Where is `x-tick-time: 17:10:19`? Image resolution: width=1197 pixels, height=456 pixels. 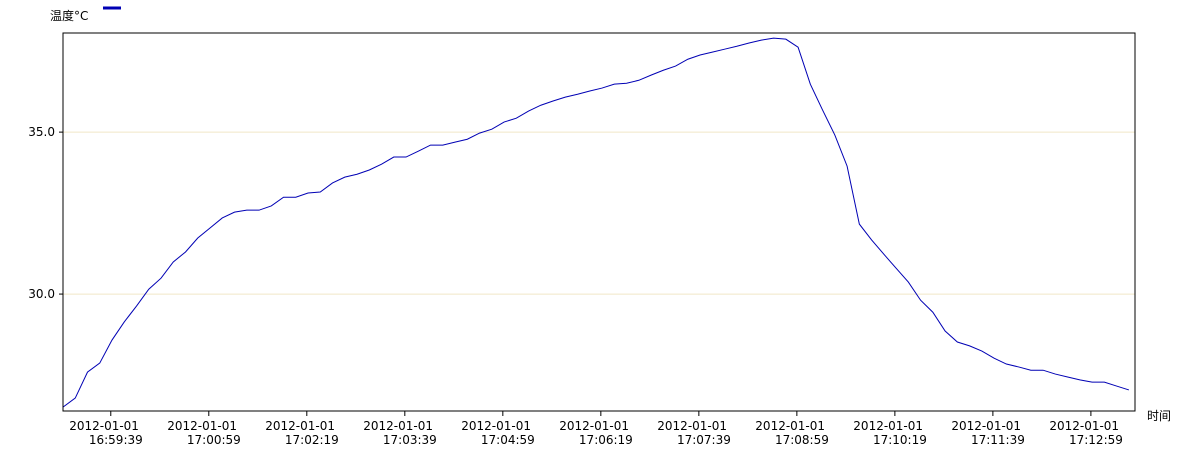 x-tick-time: 17:10:19 is located at coordinates (900, 440).